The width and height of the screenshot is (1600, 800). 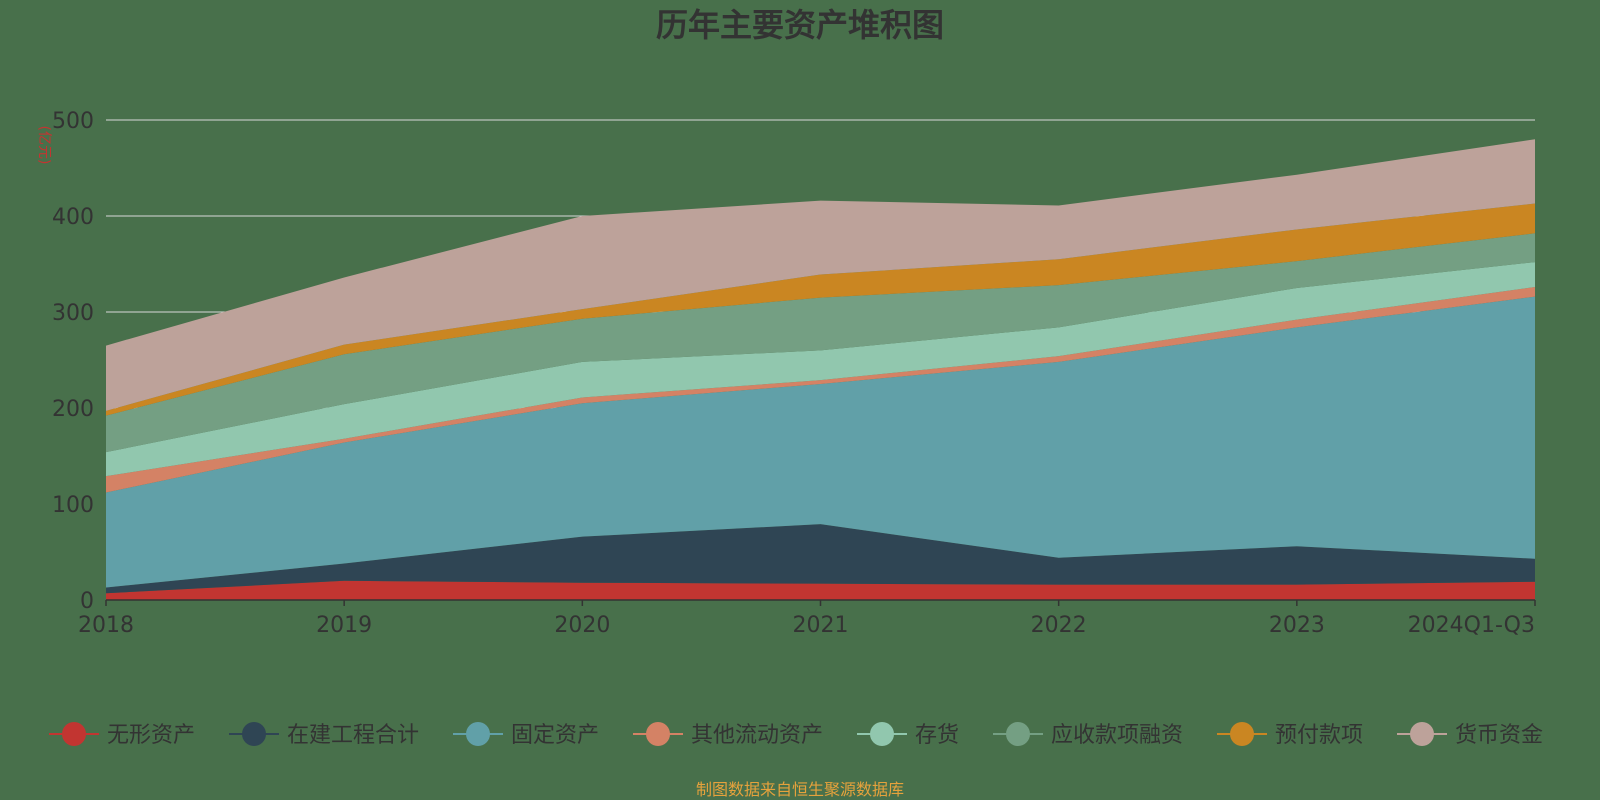 What do you see at coordinates (44, 145) in the screenshot?
I see `y-axis-unit-label: (亿元)` at bounding box center [44, 145].